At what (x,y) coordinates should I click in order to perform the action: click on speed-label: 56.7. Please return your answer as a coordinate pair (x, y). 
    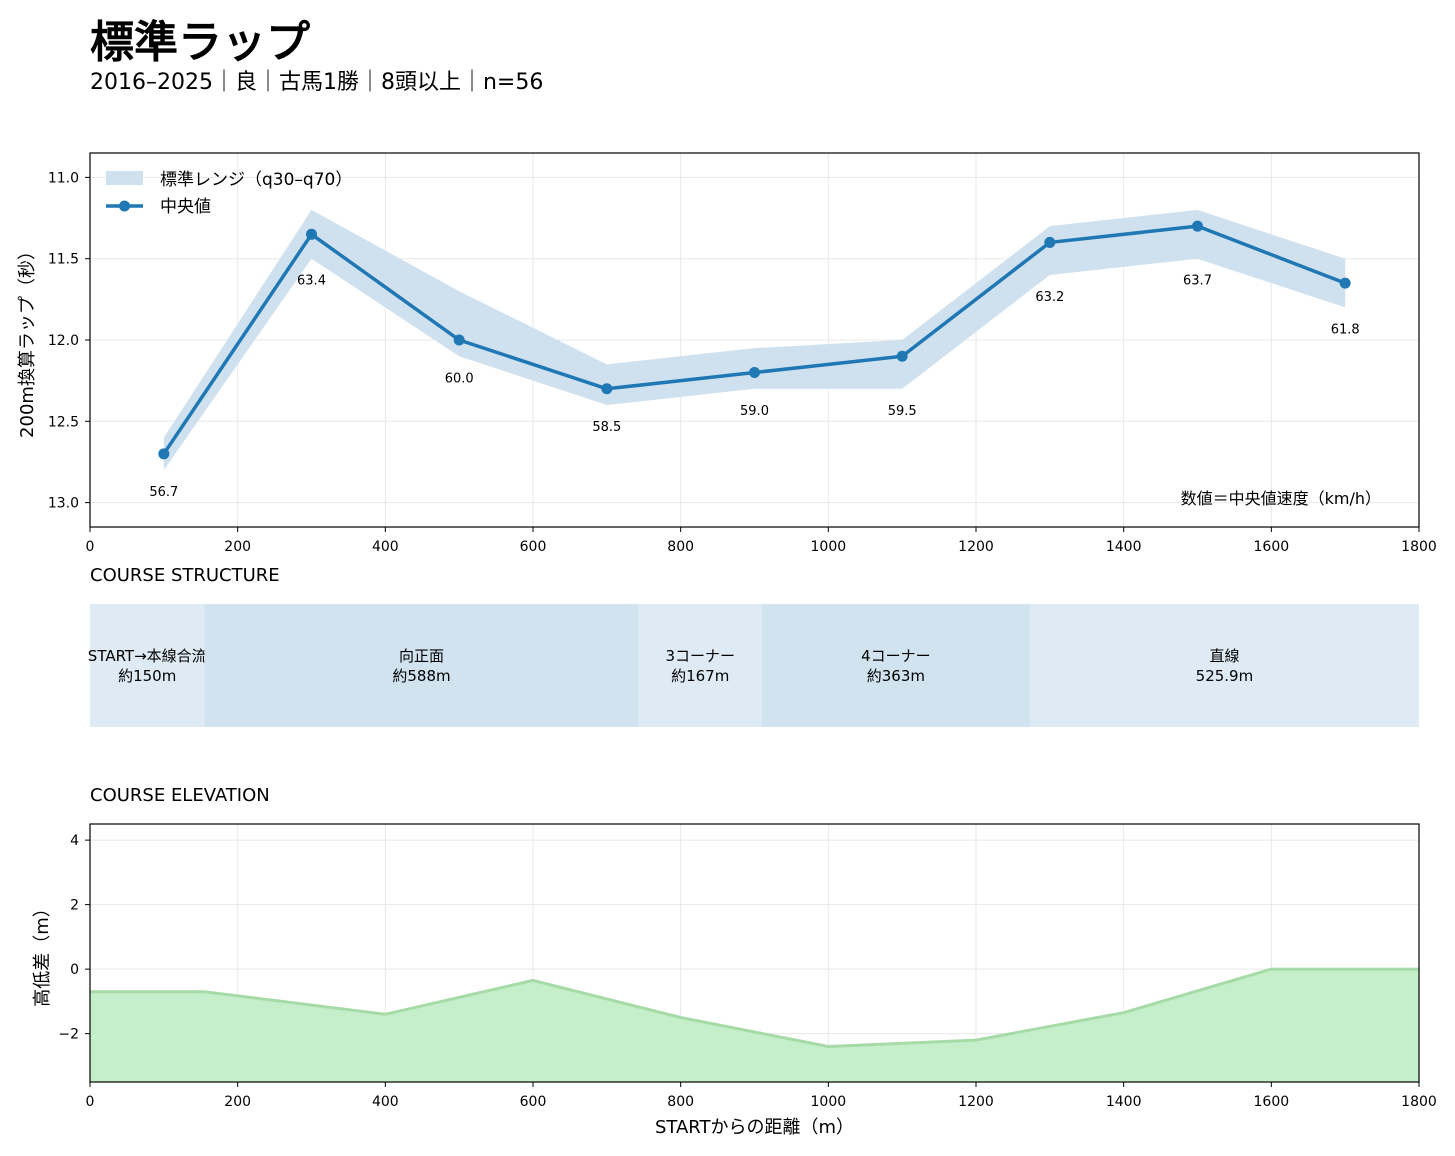
    Looking at the image, I should click on (163, 492).